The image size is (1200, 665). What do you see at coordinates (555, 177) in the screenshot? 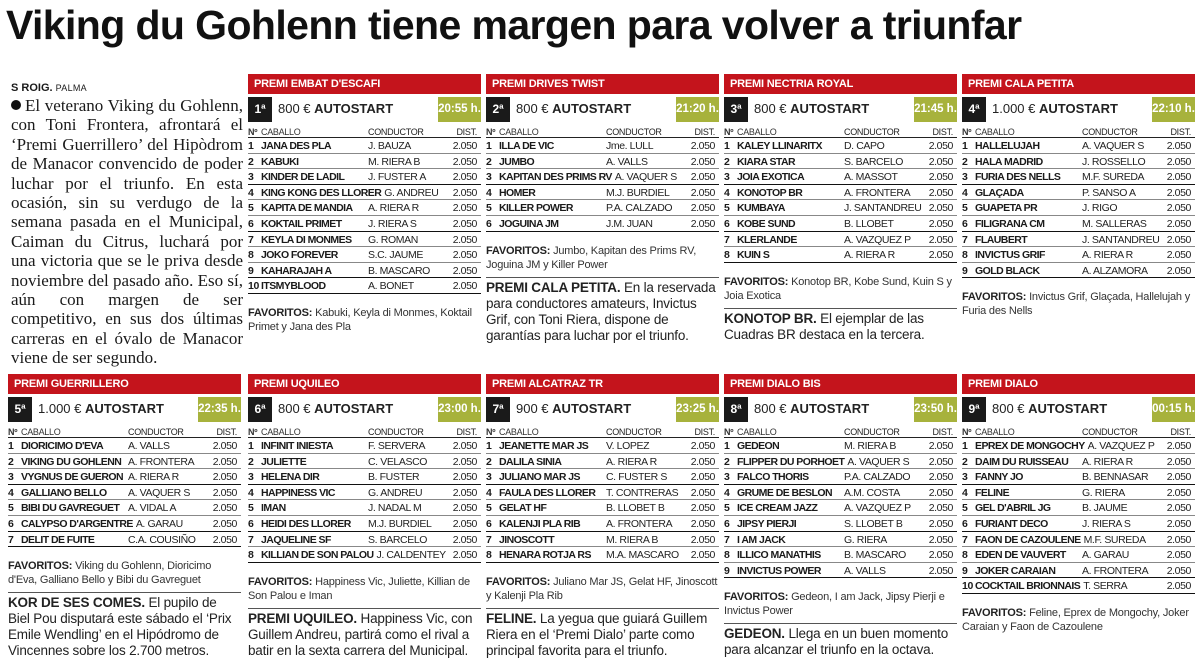
I see `horse-name: KAPITAN DES PRIMS RV` at bounding box center [555, 177].